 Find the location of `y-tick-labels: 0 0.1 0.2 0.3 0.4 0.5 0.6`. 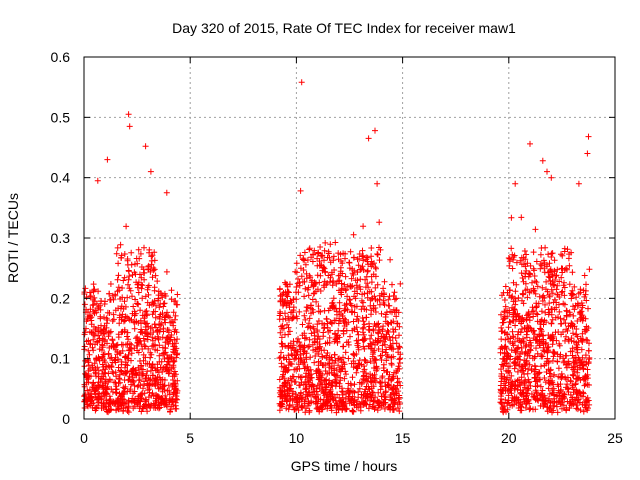

y-tick-labels: 0 0.1 0.2 0.3 0.4 0.5 0.6 is located at coordinates (61, 238).